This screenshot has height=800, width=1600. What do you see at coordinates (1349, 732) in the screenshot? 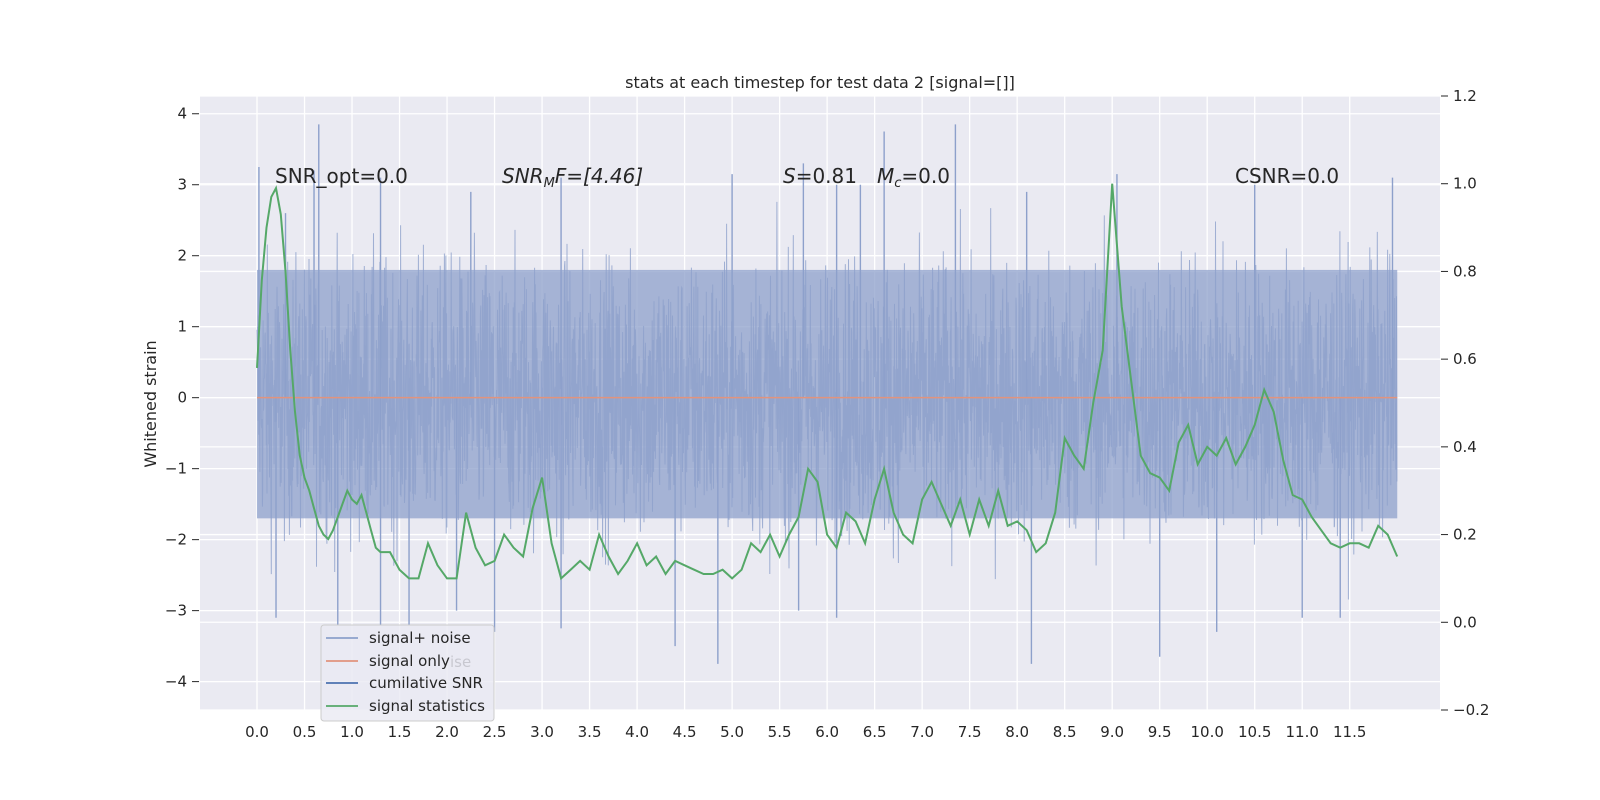
I see `x-tick-label: 11.5` at bounding box center [1349, 732].